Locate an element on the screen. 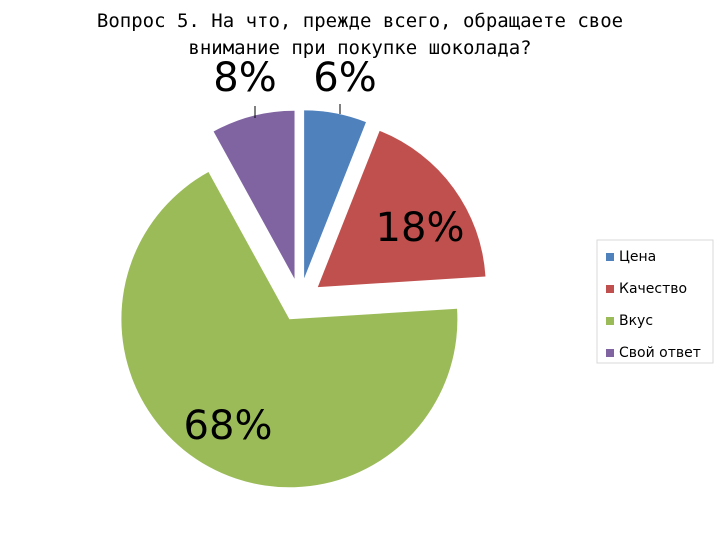 Image resolution: width=720 pixels, height=540 pixels. data-label: 68% is located at coordinates (228, 426).